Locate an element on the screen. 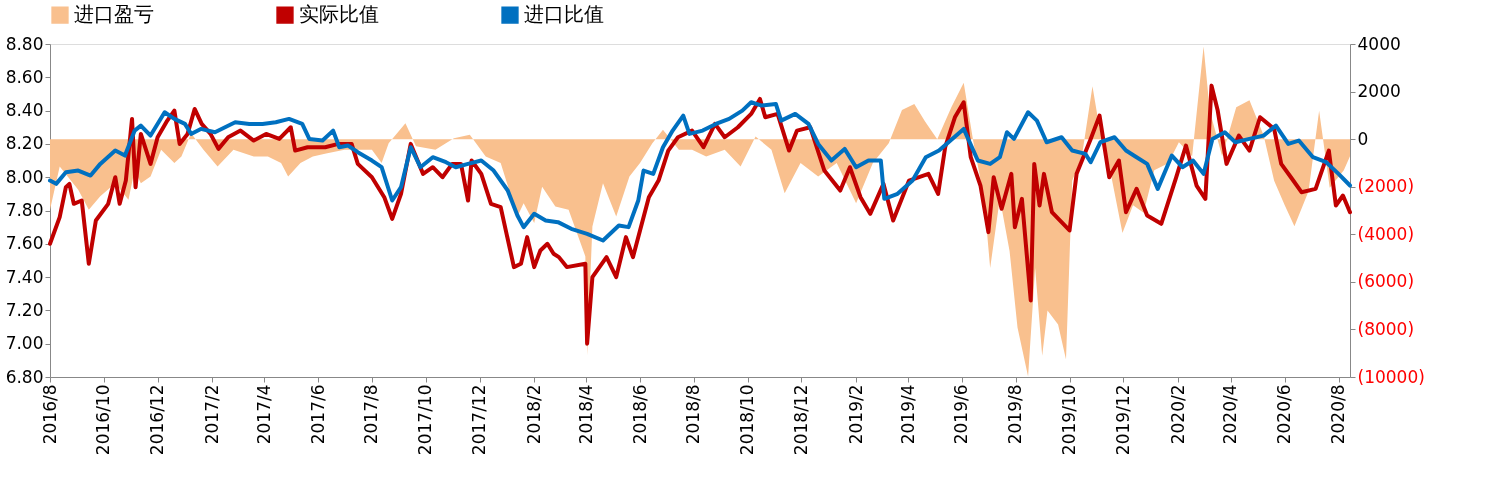 The width and height of the screenshot is (1498, 479). x-tick-label: 2020/2 is located at coordinates (1177, 414).